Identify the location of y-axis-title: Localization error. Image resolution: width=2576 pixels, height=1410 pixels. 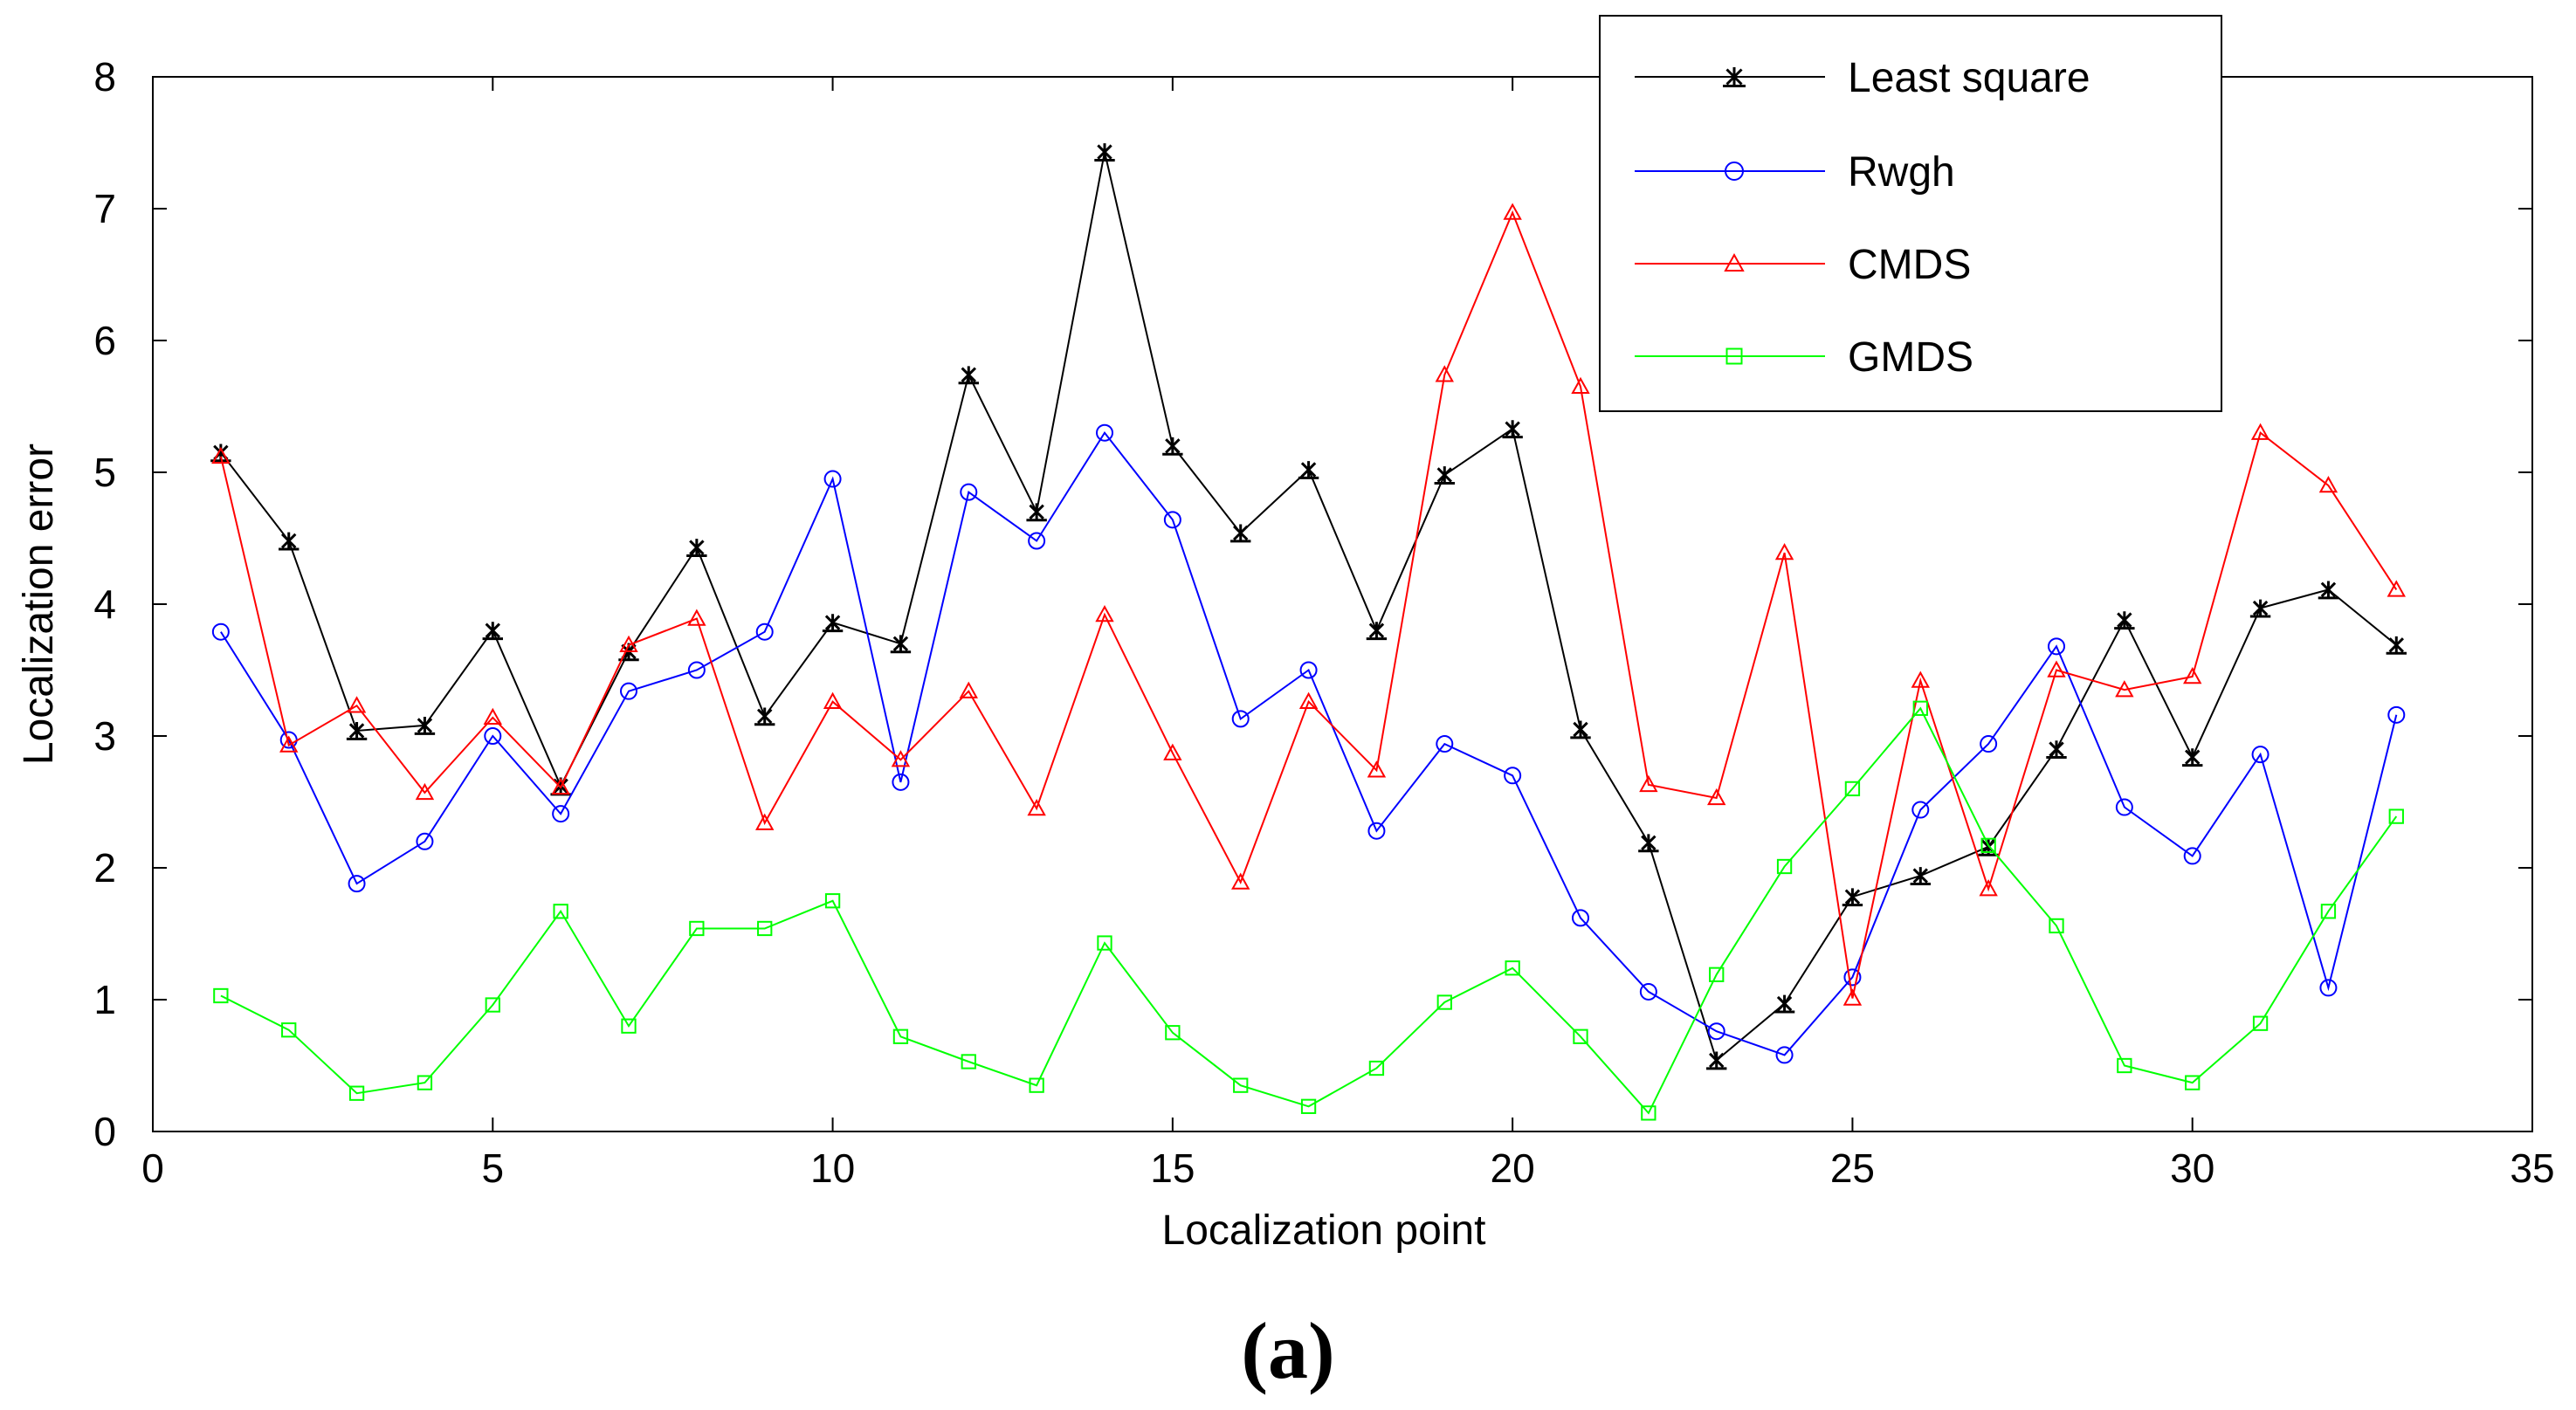
(39, 604).